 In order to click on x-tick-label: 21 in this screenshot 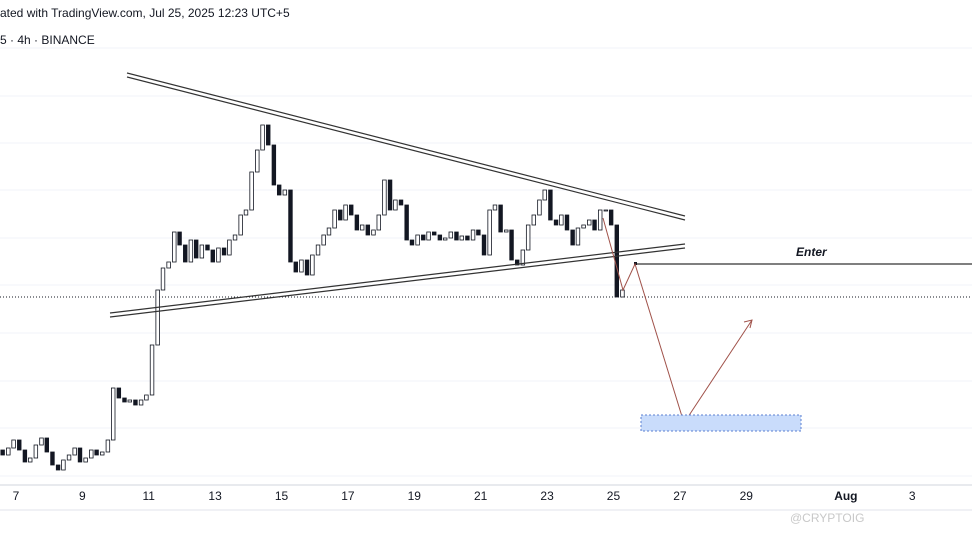, I will do `click(481, 496)`.